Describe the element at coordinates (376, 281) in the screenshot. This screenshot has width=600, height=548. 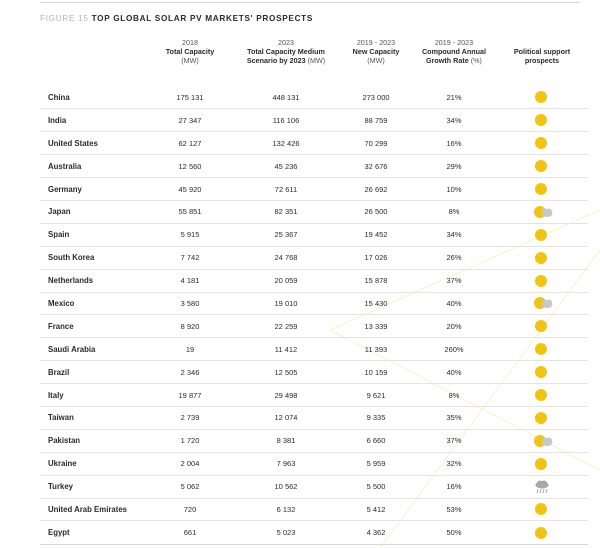
I see `new-capacity: 15 878` at that location.